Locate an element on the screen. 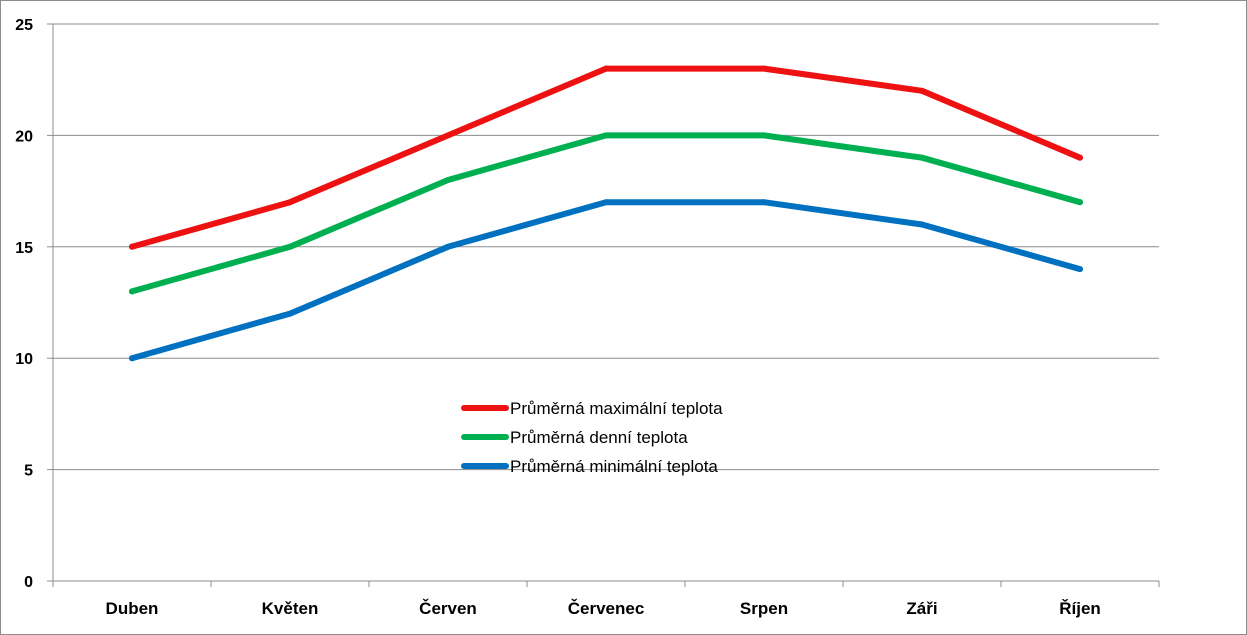 This screenshot has width=1247, height=635. legend-label: Průměrná maximální teplota is located at coordinates (616, 408).